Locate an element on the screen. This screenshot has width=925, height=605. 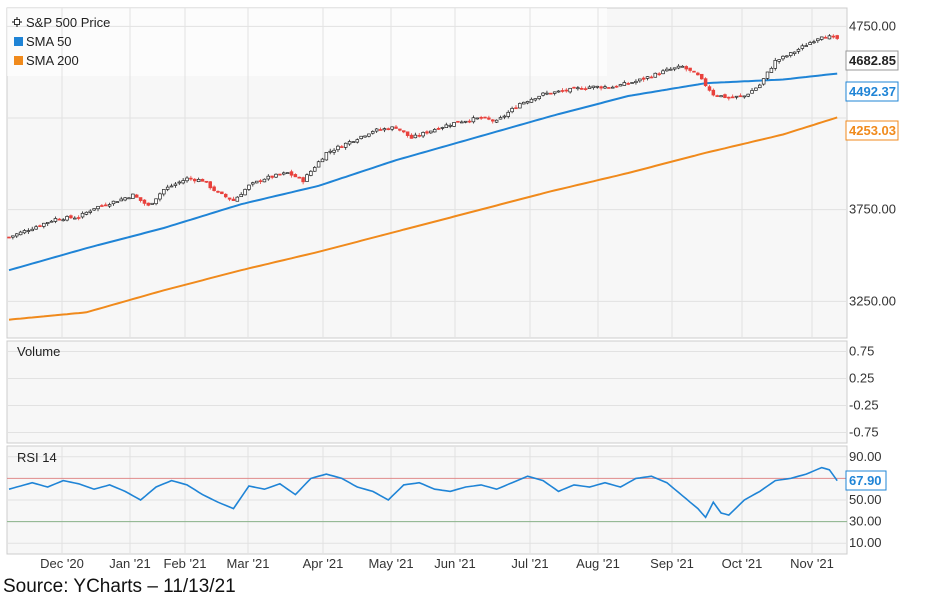
rsi-tick-label: 10.00 is located at coordinates (865, 542).